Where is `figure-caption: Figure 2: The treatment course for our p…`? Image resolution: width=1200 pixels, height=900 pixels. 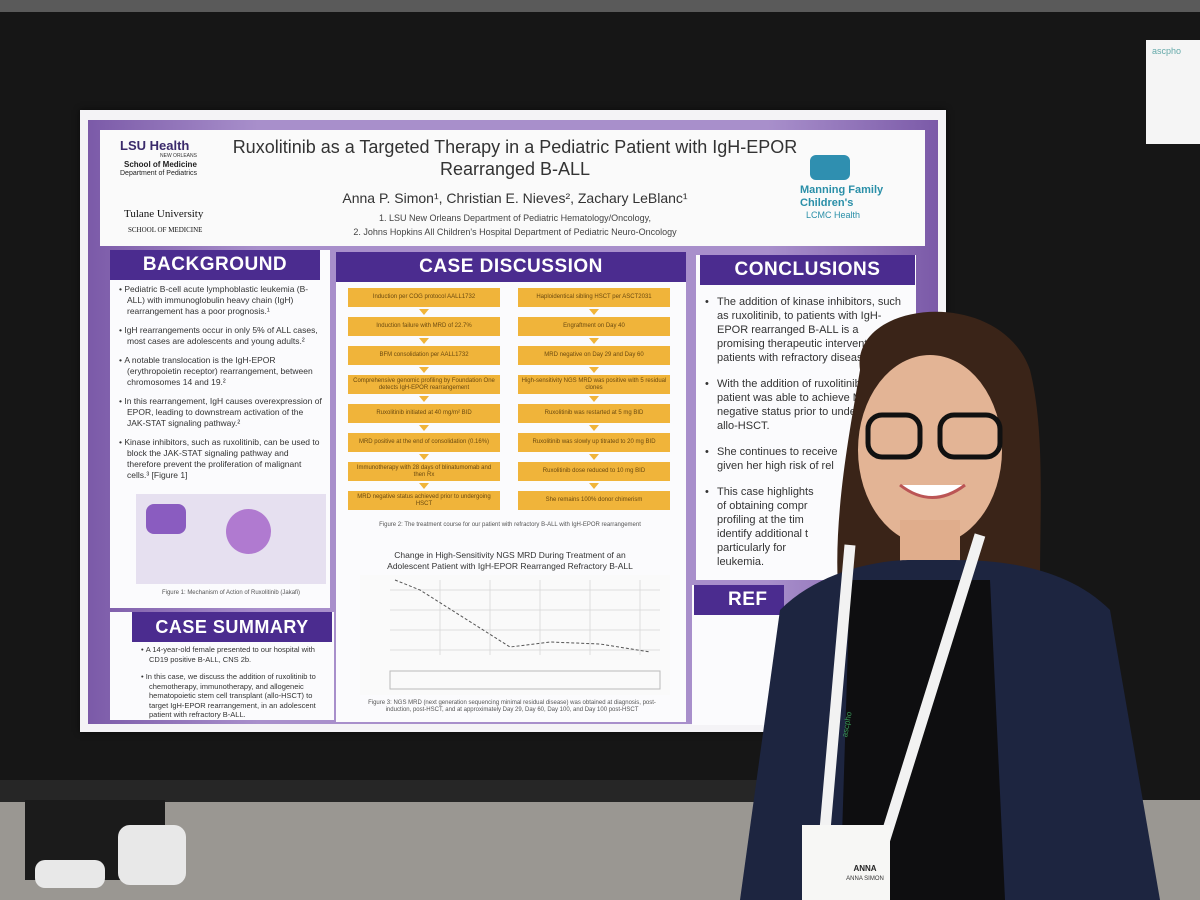
figure-caption: Figure 2: The treatment course for our p… is located at coordinates (510, 525).